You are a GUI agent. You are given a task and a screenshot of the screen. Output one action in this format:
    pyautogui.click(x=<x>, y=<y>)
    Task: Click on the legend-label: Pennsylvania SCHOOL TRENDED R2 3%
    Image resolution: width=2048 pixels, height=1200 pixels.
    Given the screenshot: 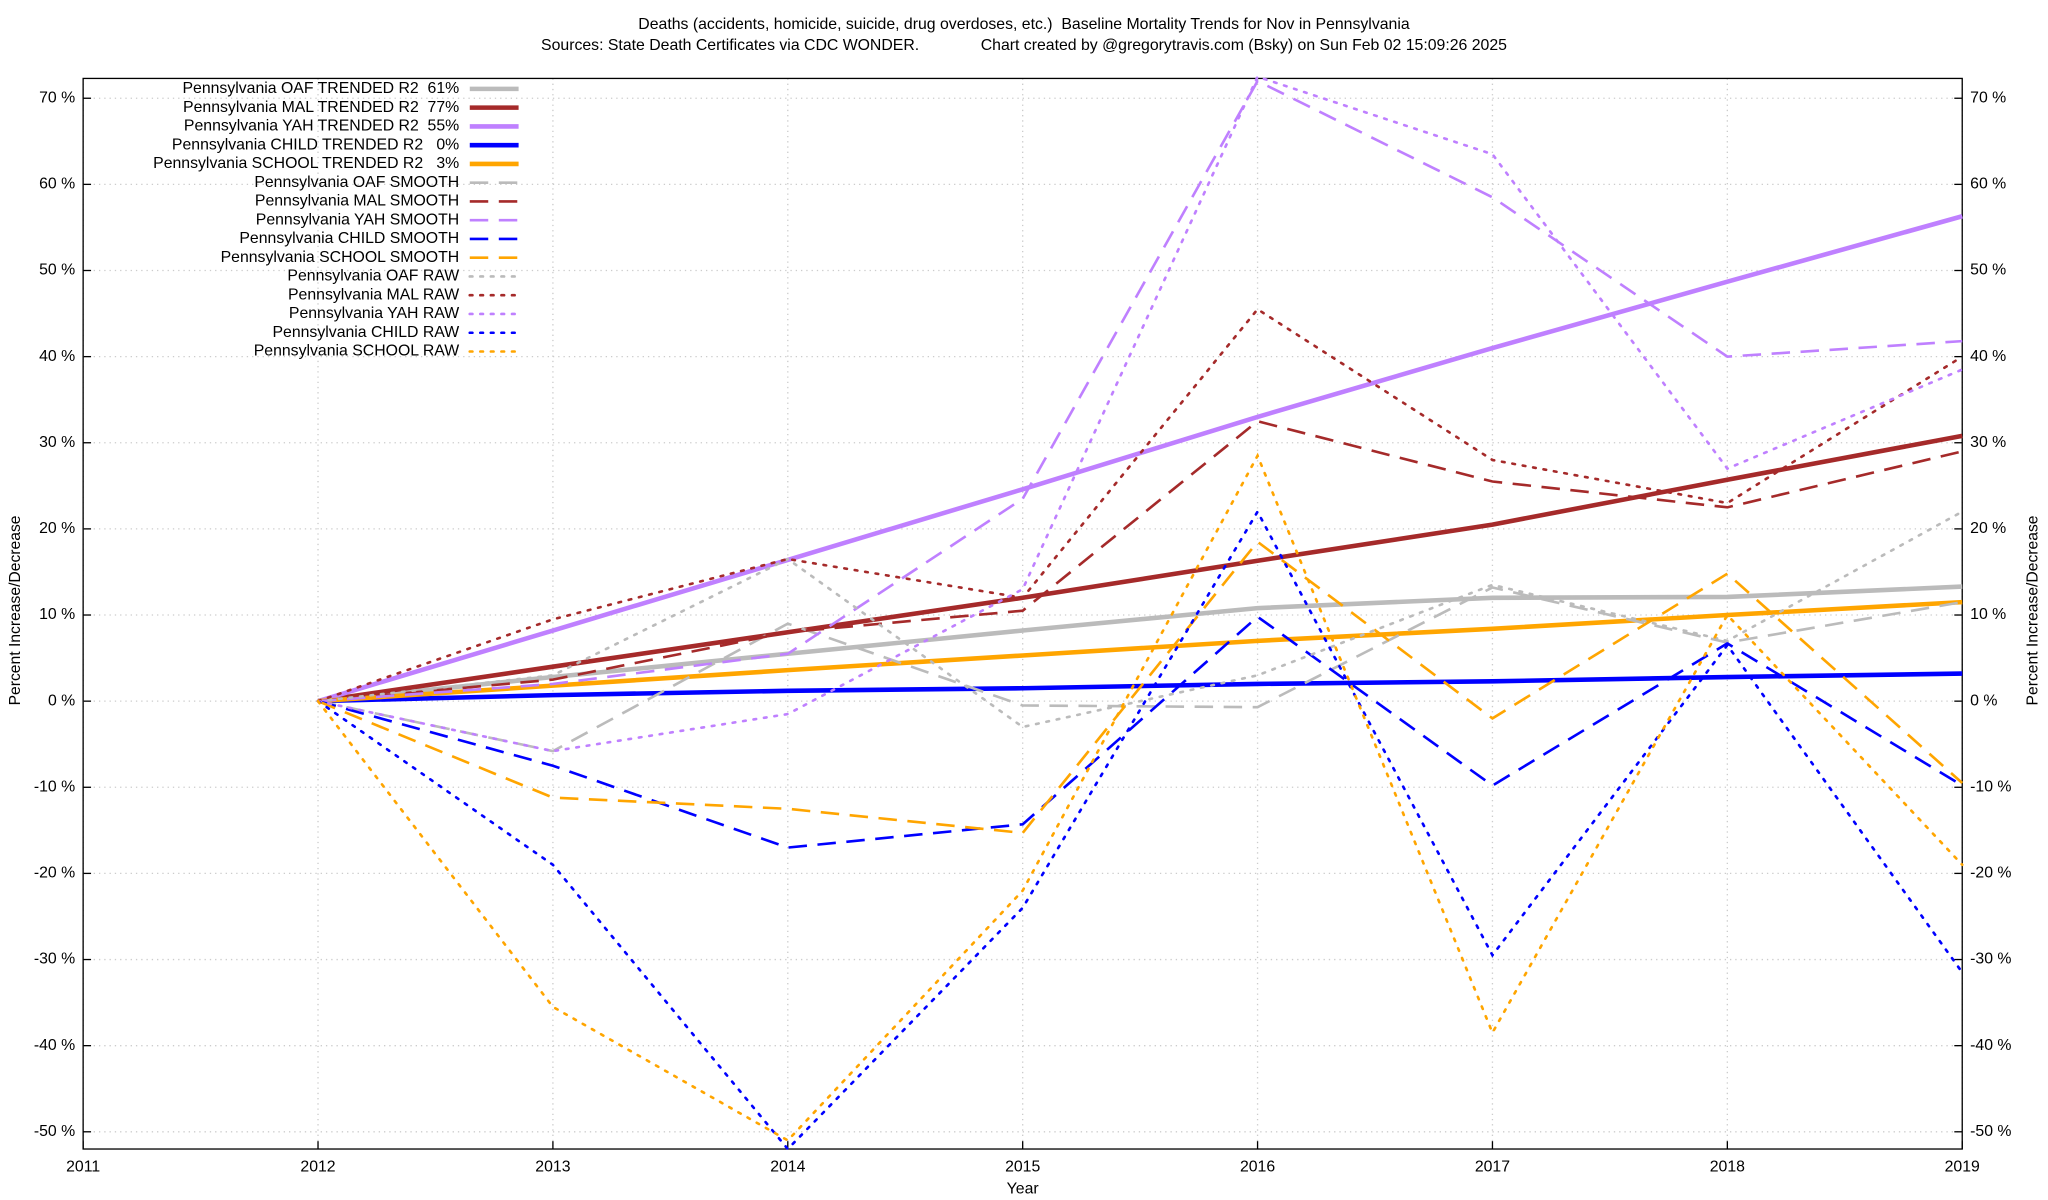 What is the action you would take?
    pyautogui.click(x=306, y=163)
    